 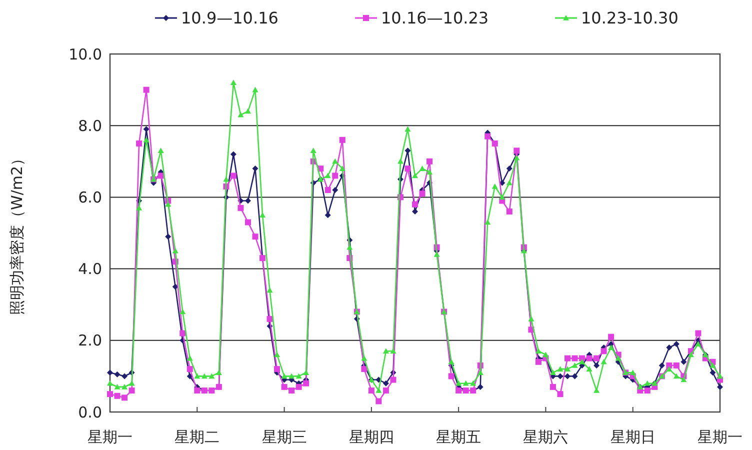 What do you see at coordinates (90, 125) in the screenshot?
I see `y-tick-label: 8.0` at bounding box center [90, 125].